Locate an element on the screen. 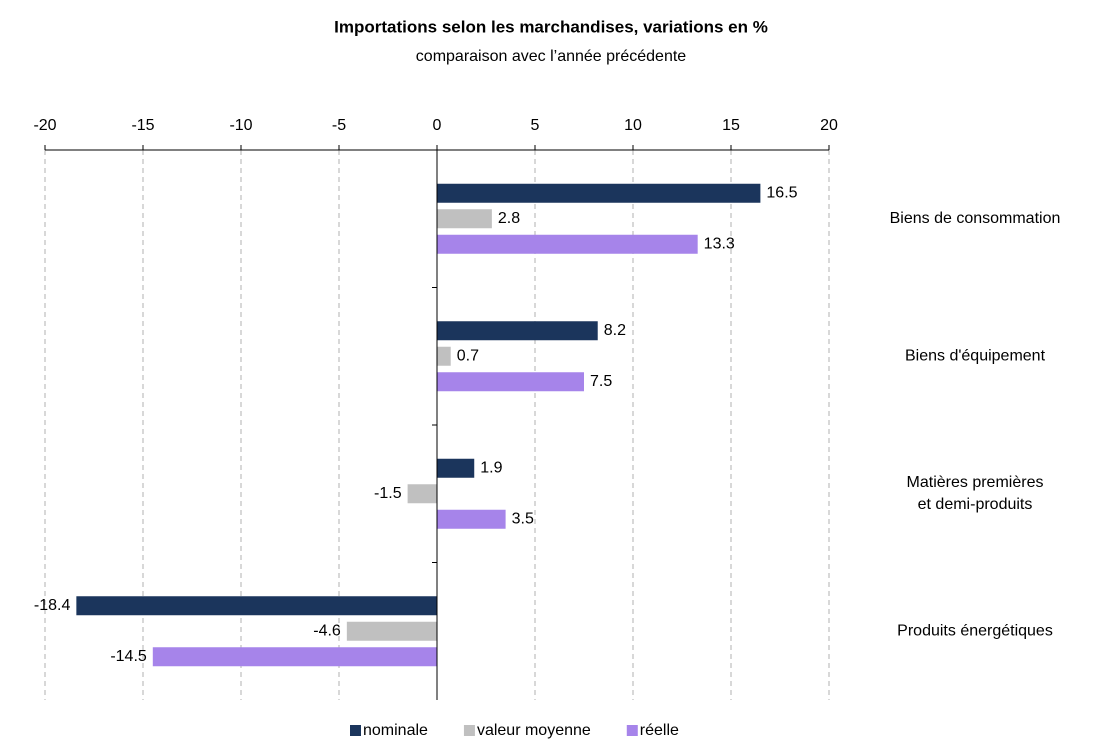 The width and height of the screenshot is (1102, 742). value-label: 3.5 is located at coordinates (523, 518).